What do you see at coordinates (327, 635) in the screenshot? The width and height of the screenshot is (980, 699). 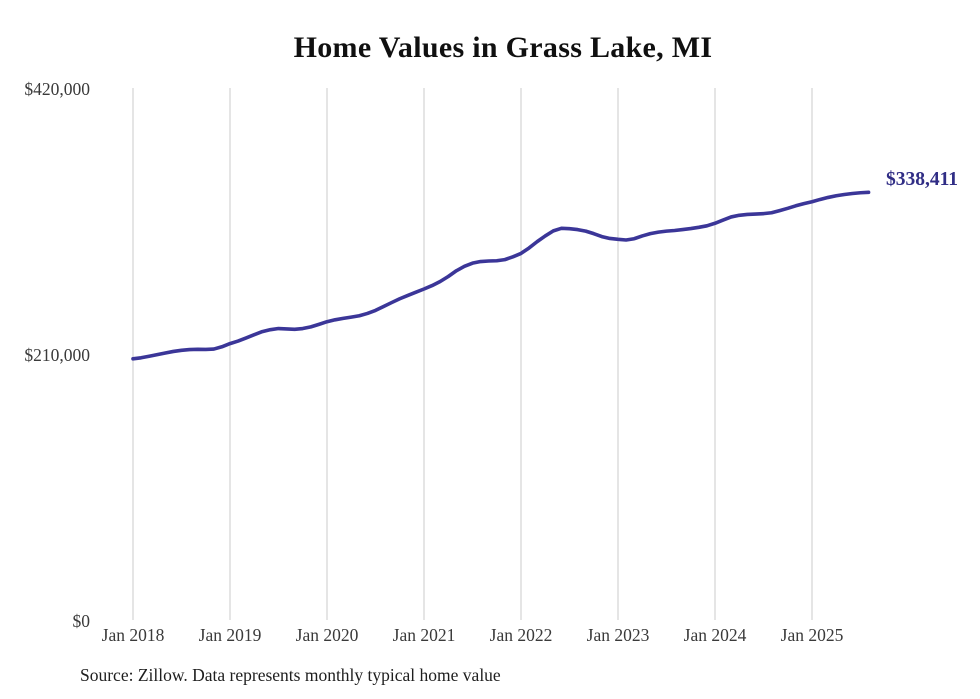 I see `x-axis-tick-label: Jan 2020` at bounding box center [327, 635].